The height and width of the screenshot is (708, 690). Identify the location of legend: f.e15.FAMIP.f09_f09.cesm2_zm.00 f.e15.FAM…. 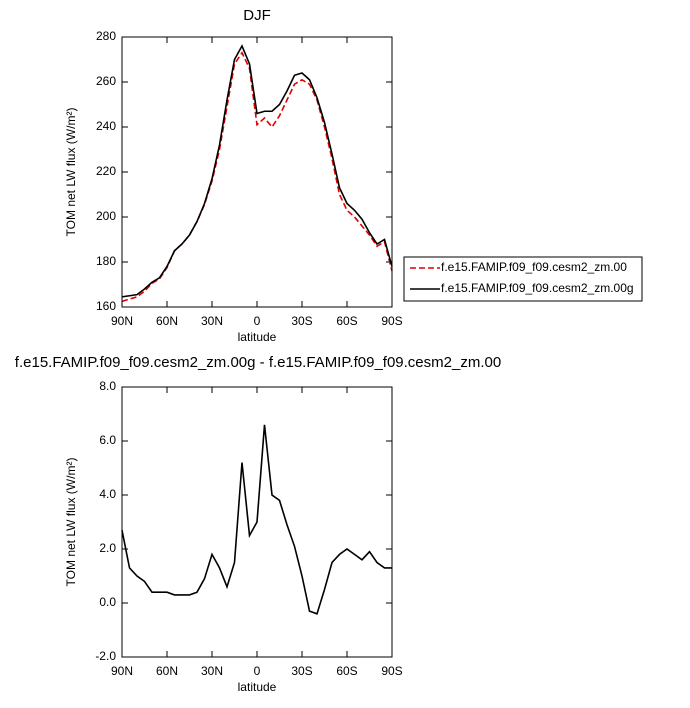
(523, 279).